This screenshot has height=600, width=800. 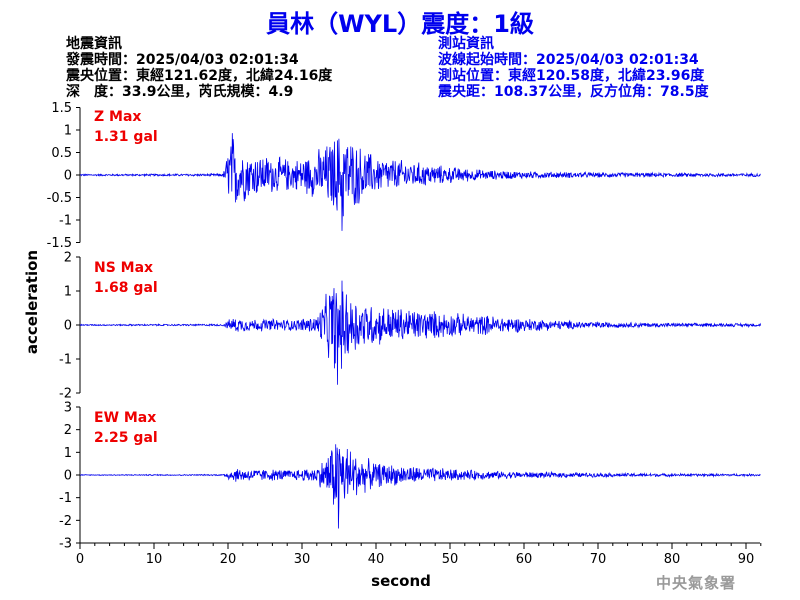 I want to click on max-value-ns: 1.68 gal, so click(x=126, y=288).